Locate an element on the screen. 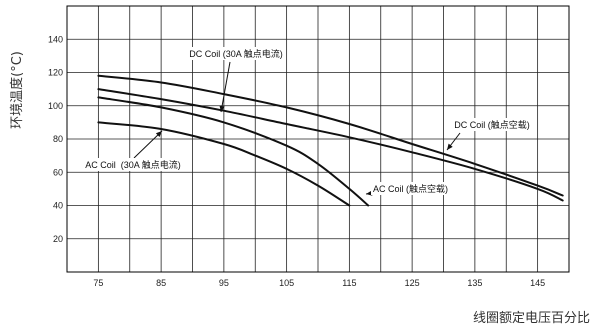 This screenshot has width=598, height=329. x-tick-label: 115 is located at coordinates (349, 283).